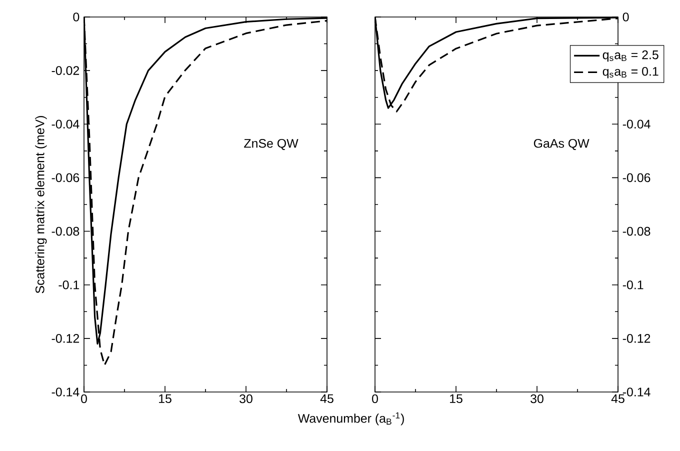 Image resolution: width=680 pixels, height=451 pixels. Describe the element at coordinates (41, 205) in the screenshot. I see `y-axis-title: Scattering matrix element (meV)` at that location.